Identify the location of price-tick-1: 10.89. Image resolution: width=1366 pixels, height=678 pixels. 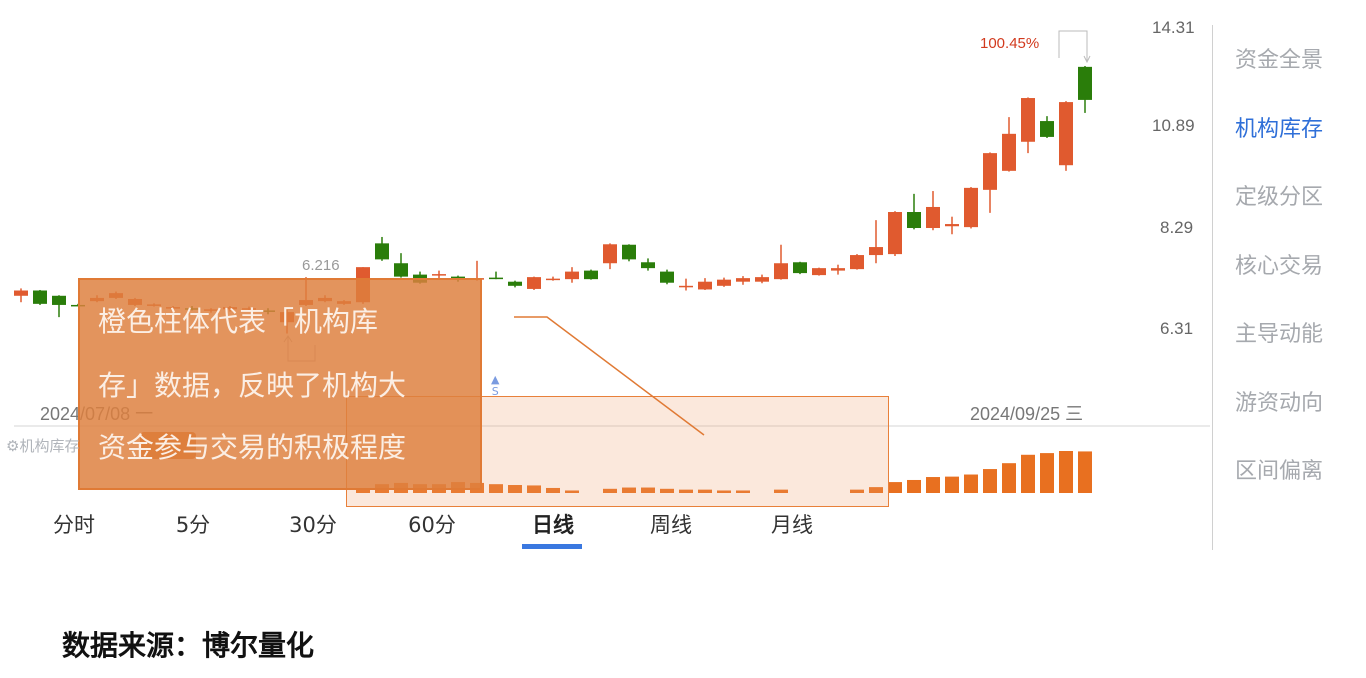
(1173, 125).